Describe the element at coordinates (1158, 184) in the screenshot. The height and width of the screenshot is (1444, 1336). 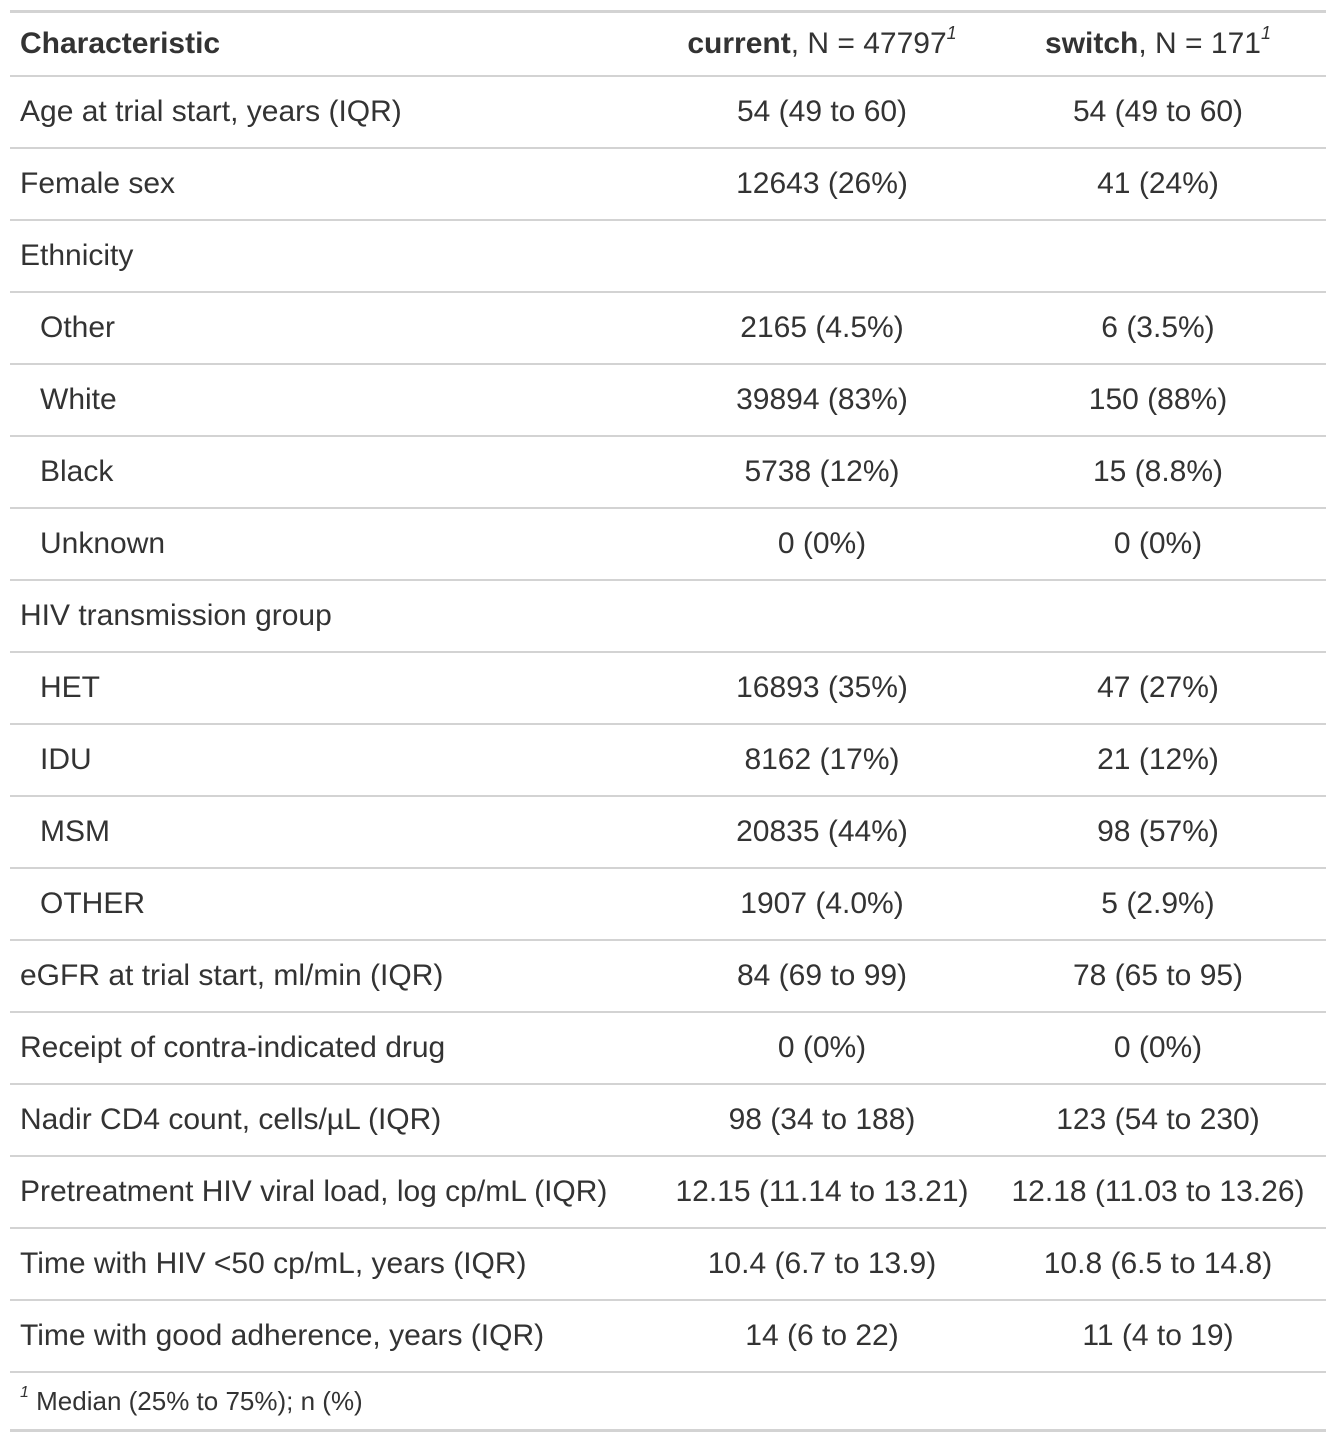
I see `row-switch-value: 41 (24%)` at that location.